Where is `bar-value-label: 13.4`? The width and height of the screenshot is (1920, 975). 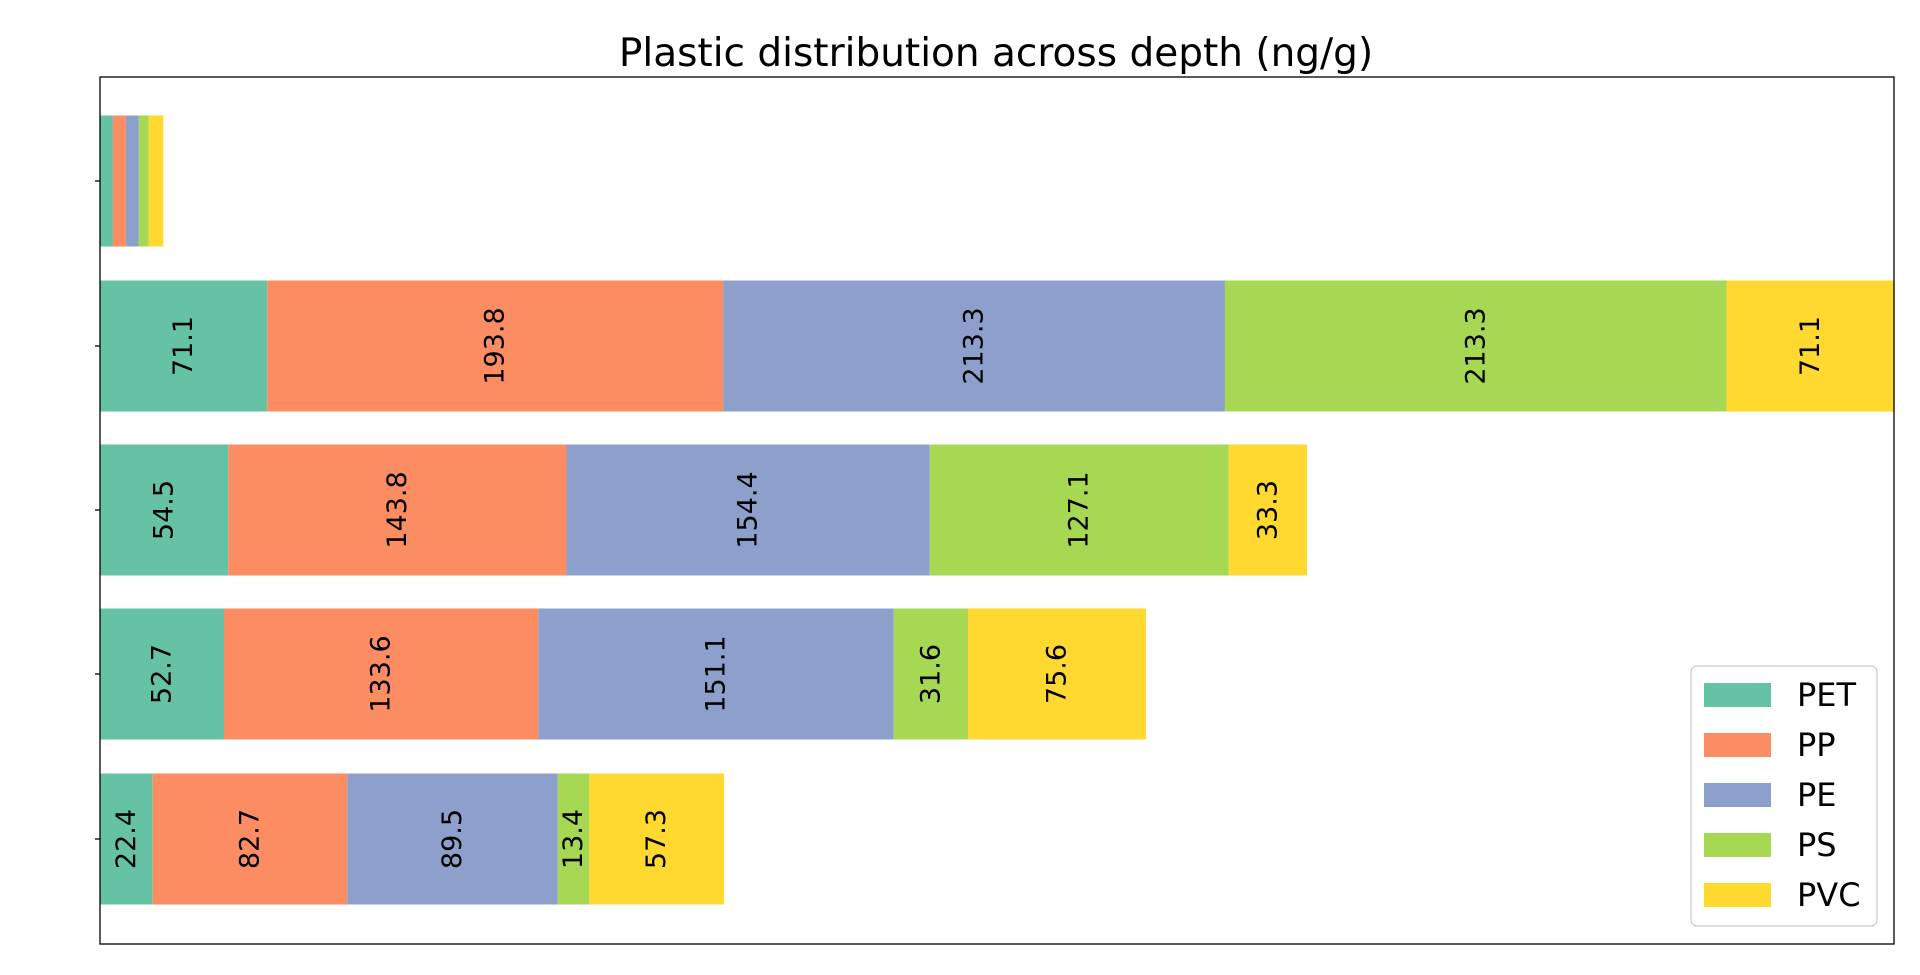
bar-value-label: 13.4 is located at coordinates (573, 839).